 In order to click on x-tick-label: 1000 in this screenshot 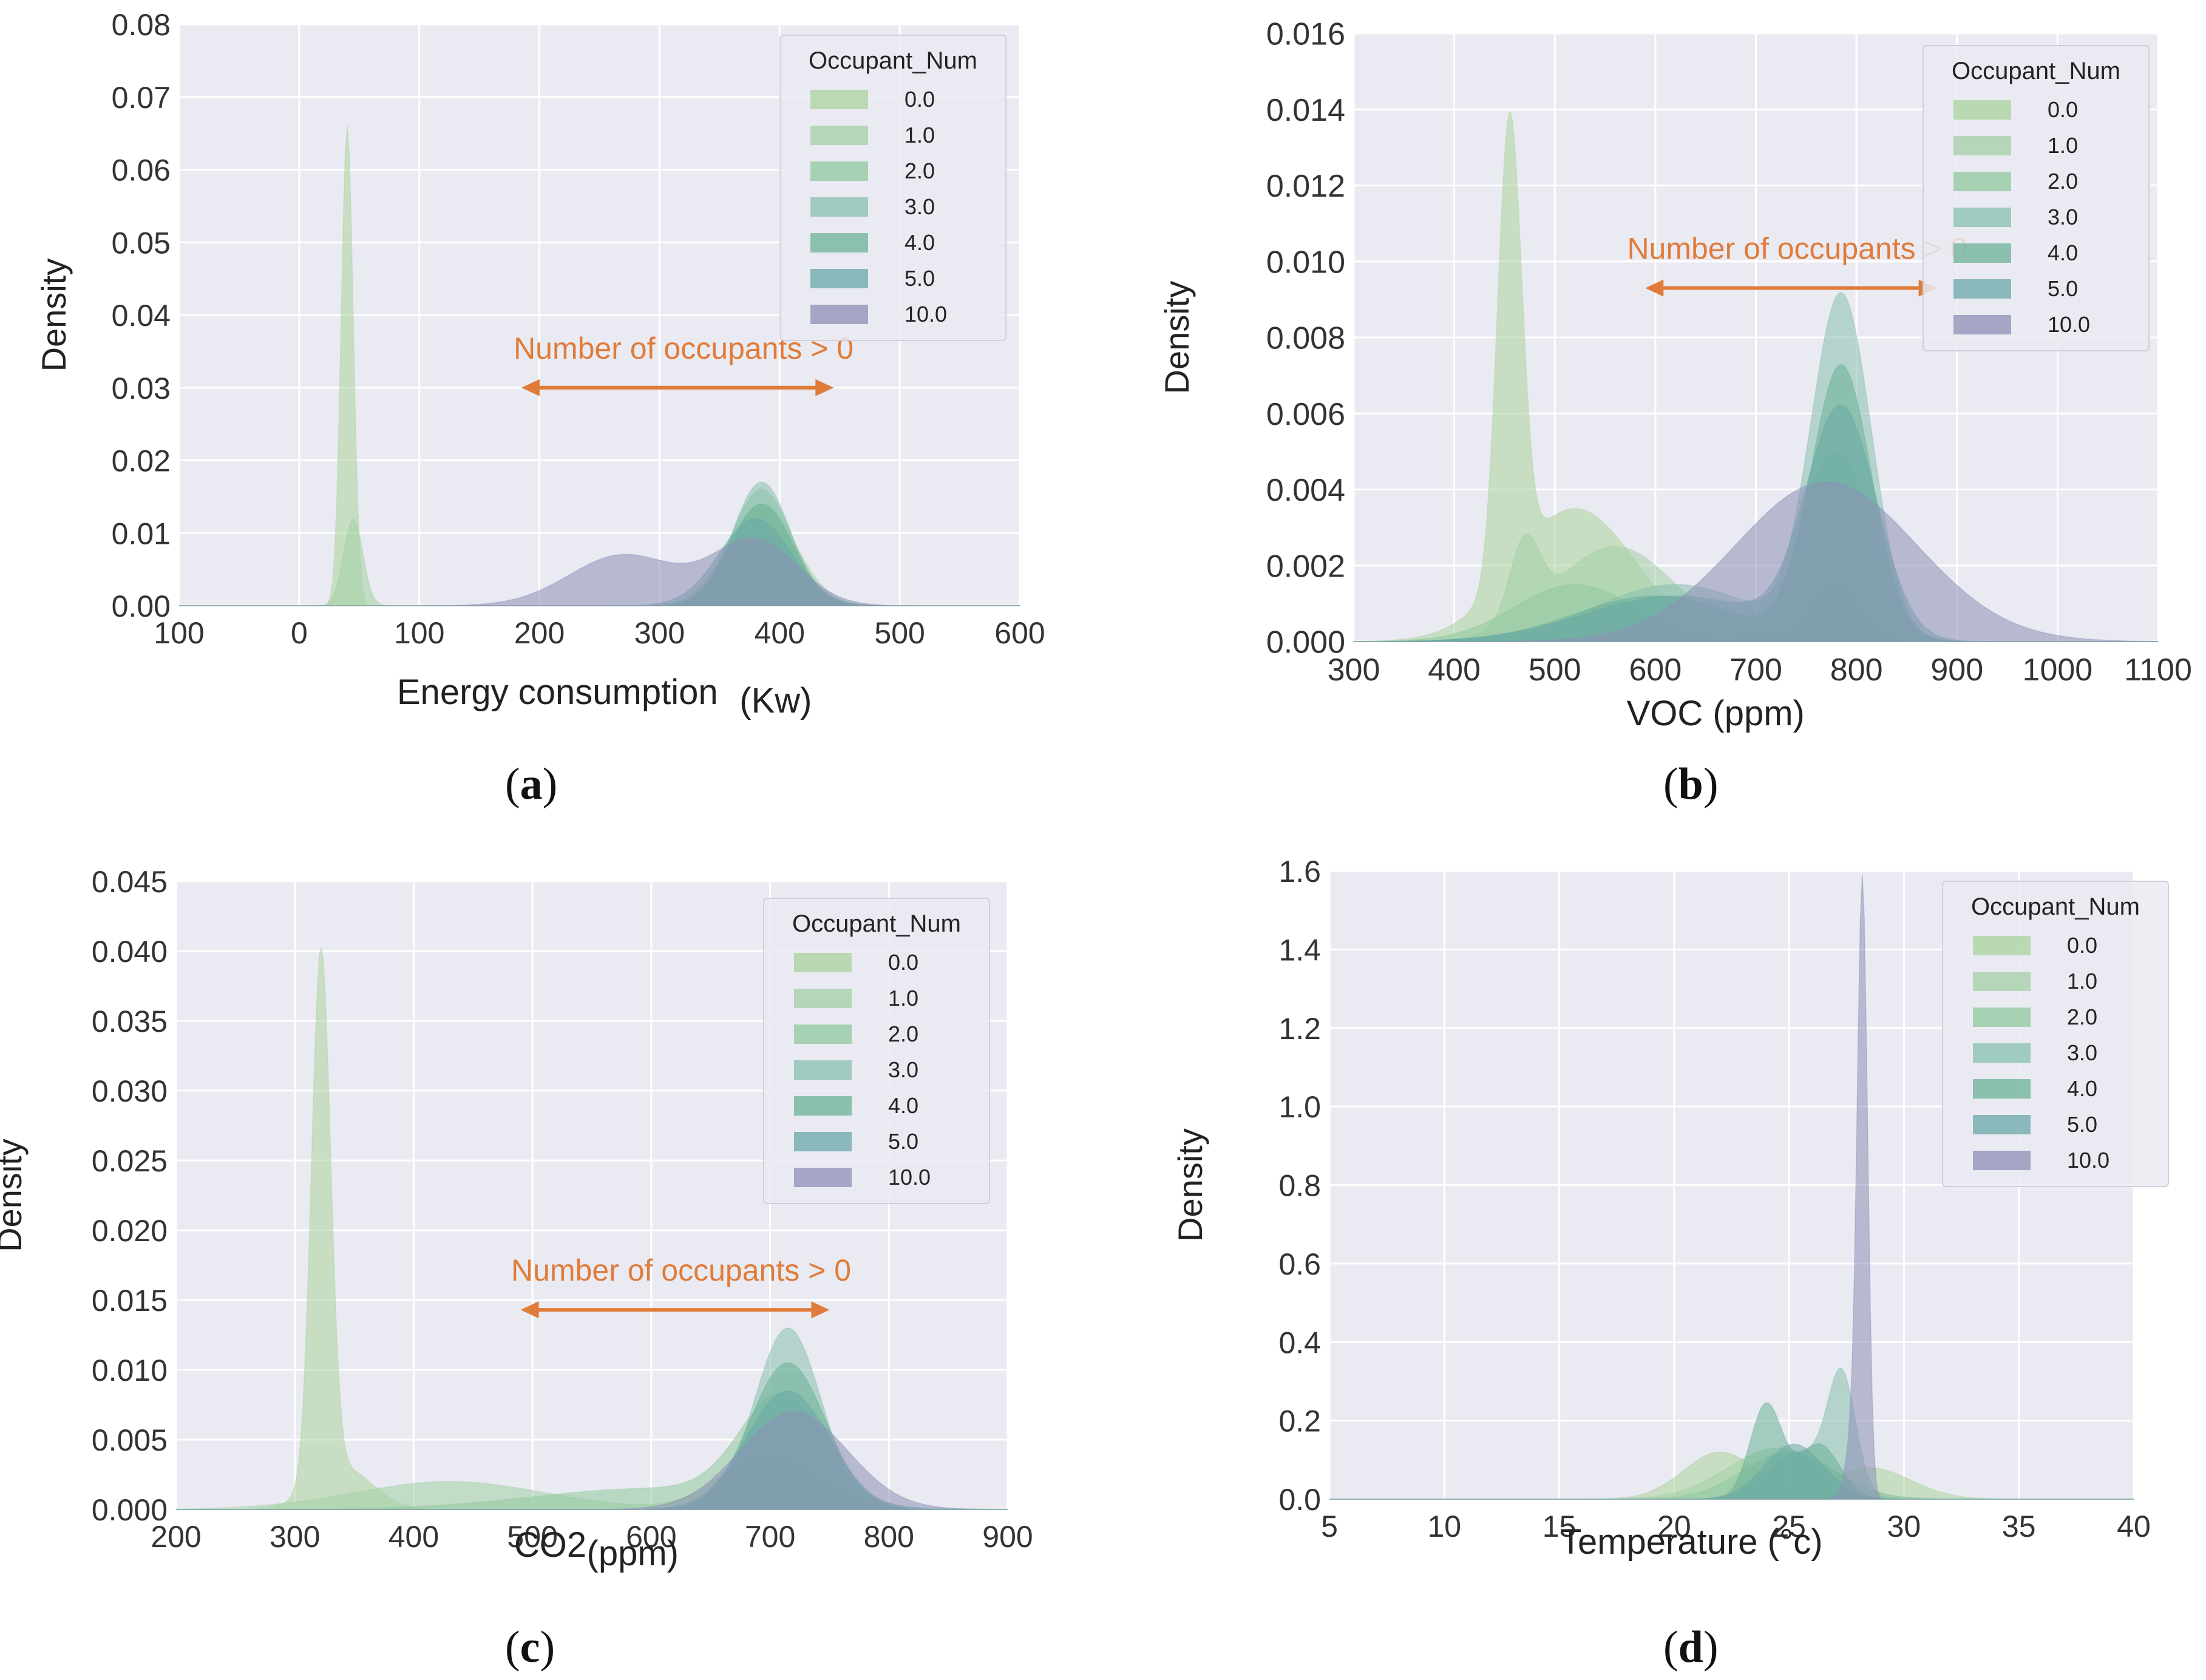, I will do `click(2058, 670)`.